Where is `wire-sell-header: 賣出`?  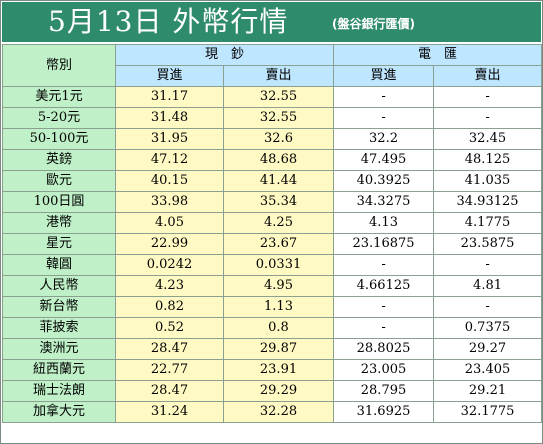 wire-sell-header: 賣出 is located at coordinates (488, 76).